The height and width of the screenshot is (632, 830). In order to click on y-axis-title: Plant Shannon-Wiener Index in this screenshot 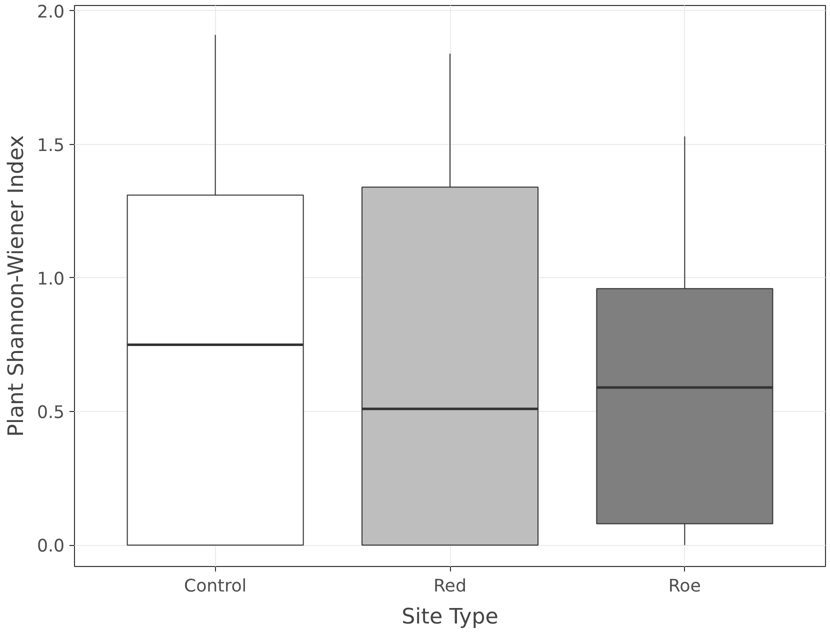, I will do `click(16, 286)`.